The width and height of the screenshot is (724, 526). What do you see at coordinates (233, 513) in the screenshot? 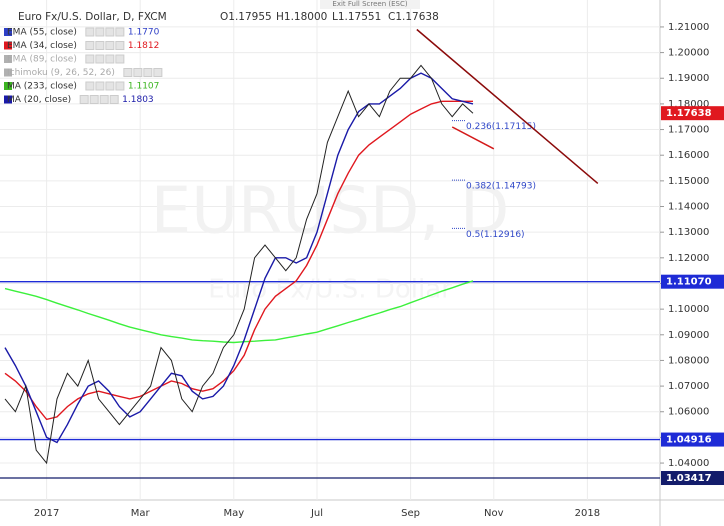
I see `x-tick-label: May` at bounding box center [233, 513].